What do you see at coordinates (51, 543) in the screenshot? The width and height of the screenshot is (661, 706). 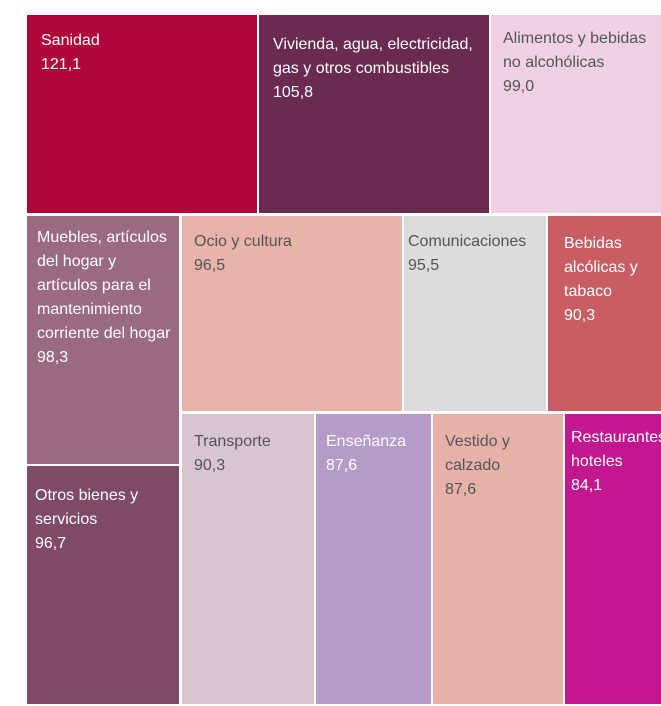 I see `cell-value: 96,7` at bounding box center [51, 543].